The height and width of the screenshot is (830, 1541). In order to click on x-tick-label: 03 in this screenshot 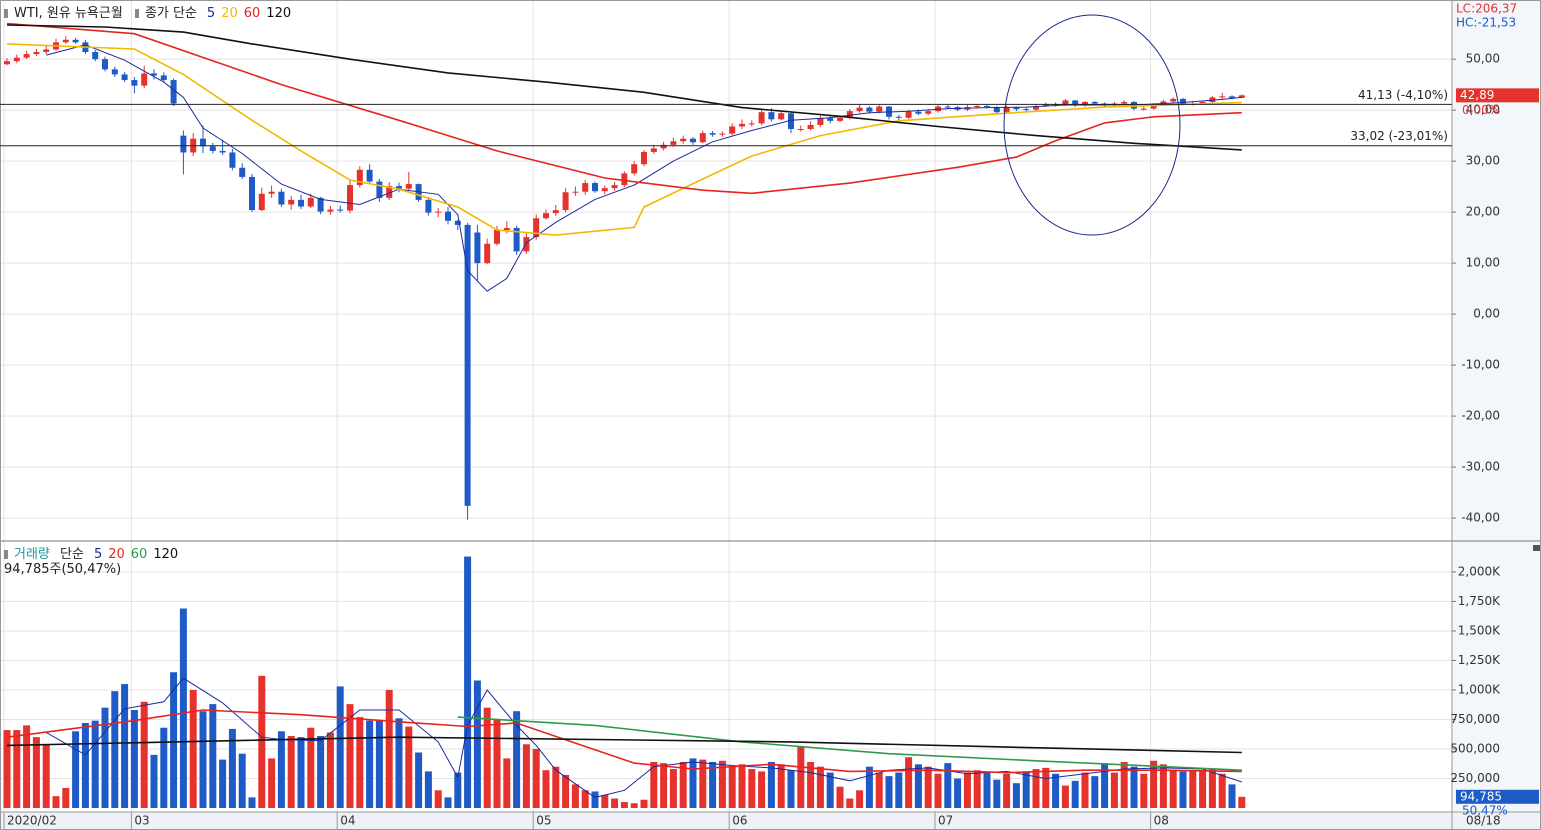, I will do `click(141, 821)`.